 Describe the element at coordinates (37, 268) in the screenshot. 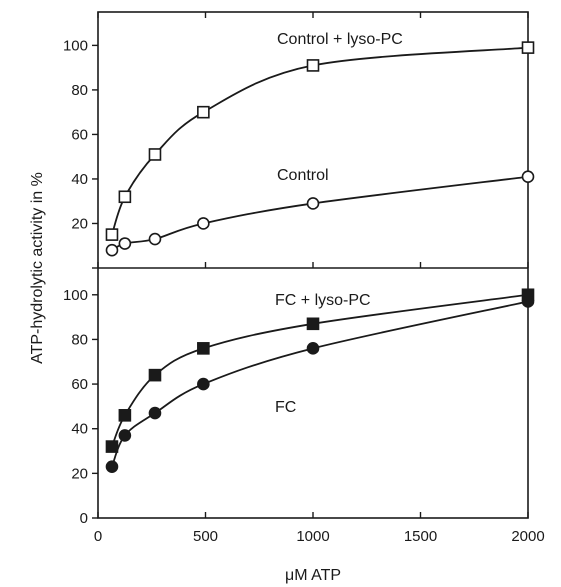

I see `y-axis-title: ATP-hydrolytic activity in %` at that location.